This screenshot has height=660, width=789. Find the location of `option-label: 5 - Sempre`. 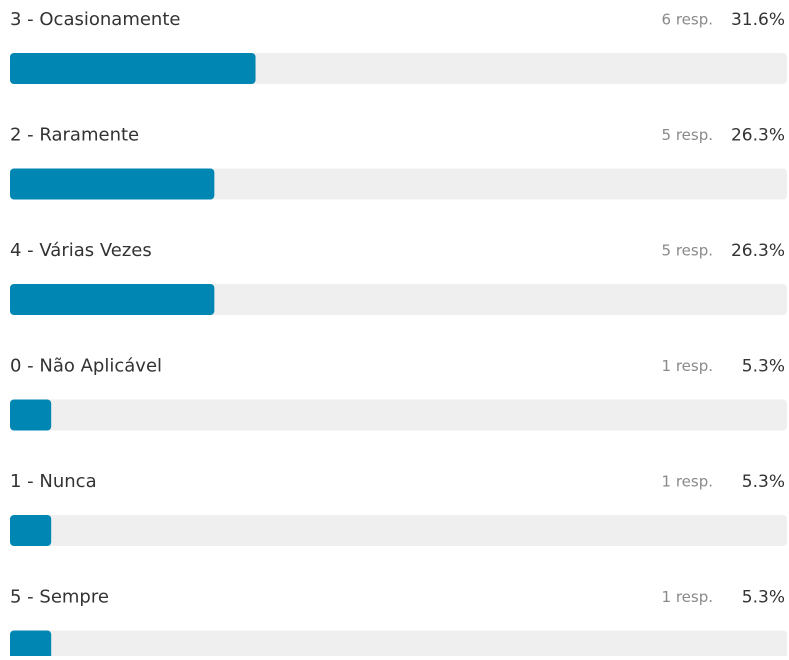

option-label: 5 - Sempre is located at coordinates (59, 597).